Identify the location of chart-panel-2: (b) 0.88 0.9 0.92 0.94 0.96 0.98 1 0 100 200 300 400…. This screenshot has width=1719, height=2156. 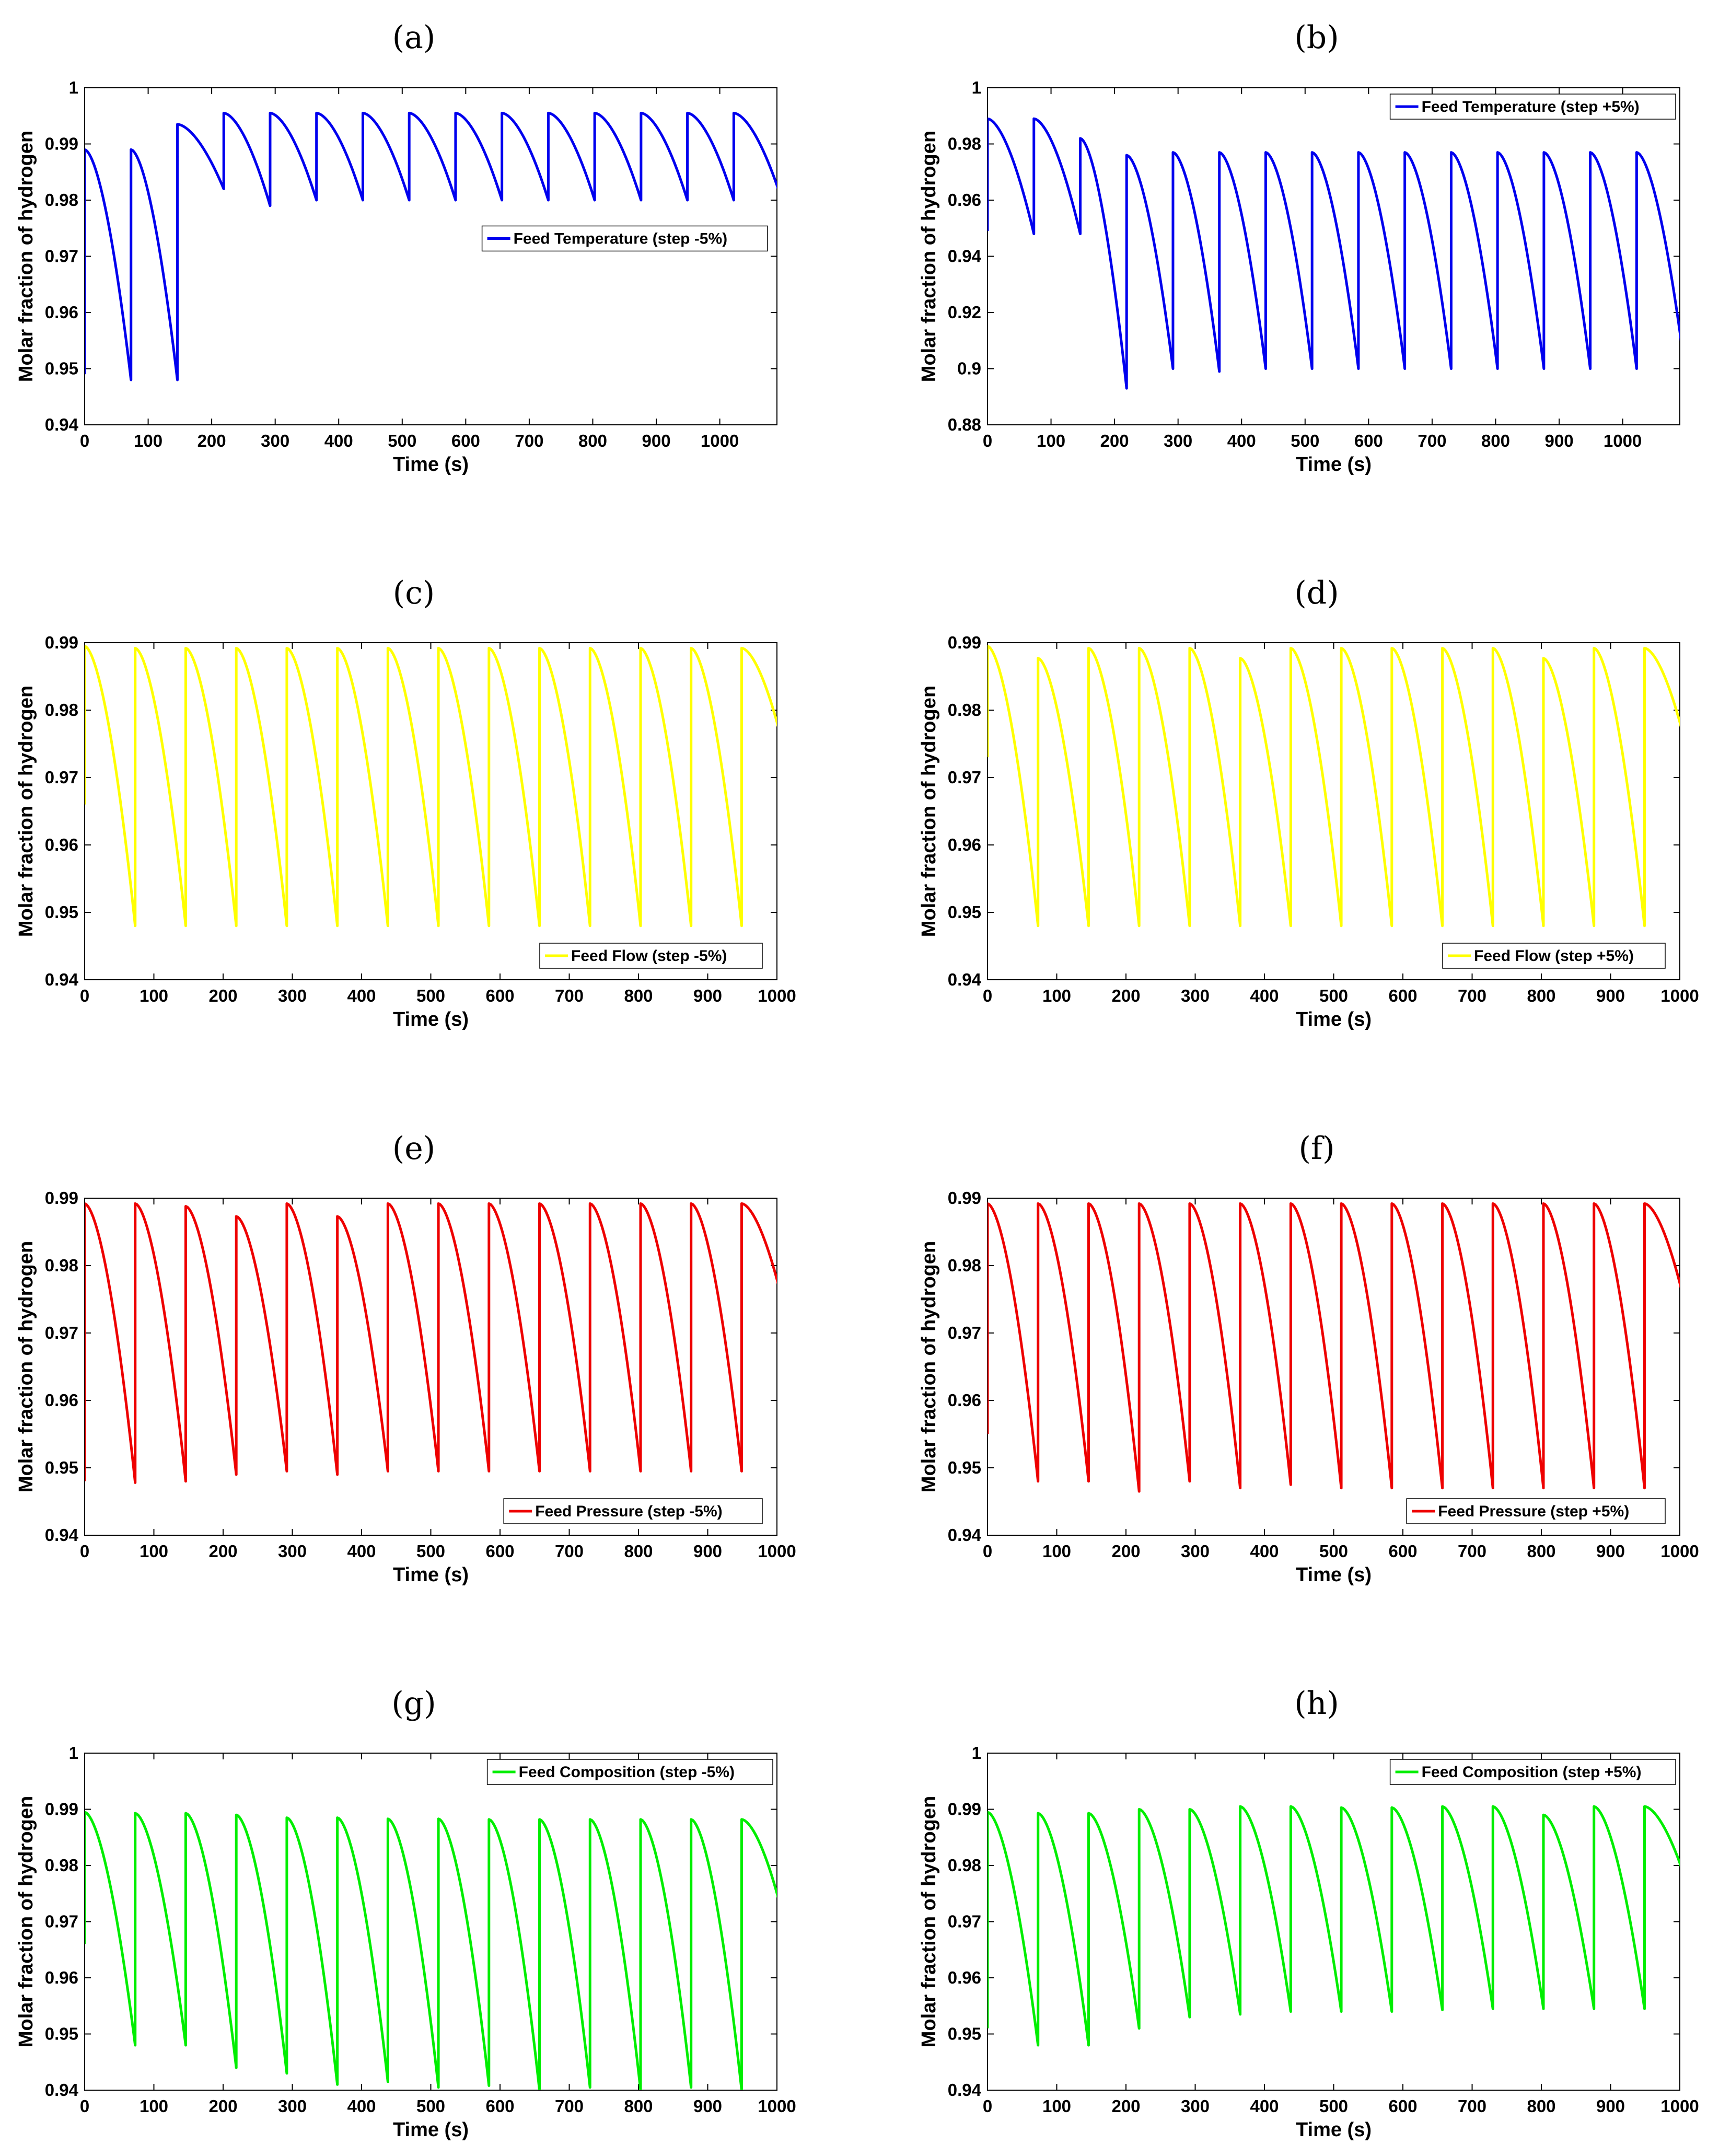
(1299, 248).